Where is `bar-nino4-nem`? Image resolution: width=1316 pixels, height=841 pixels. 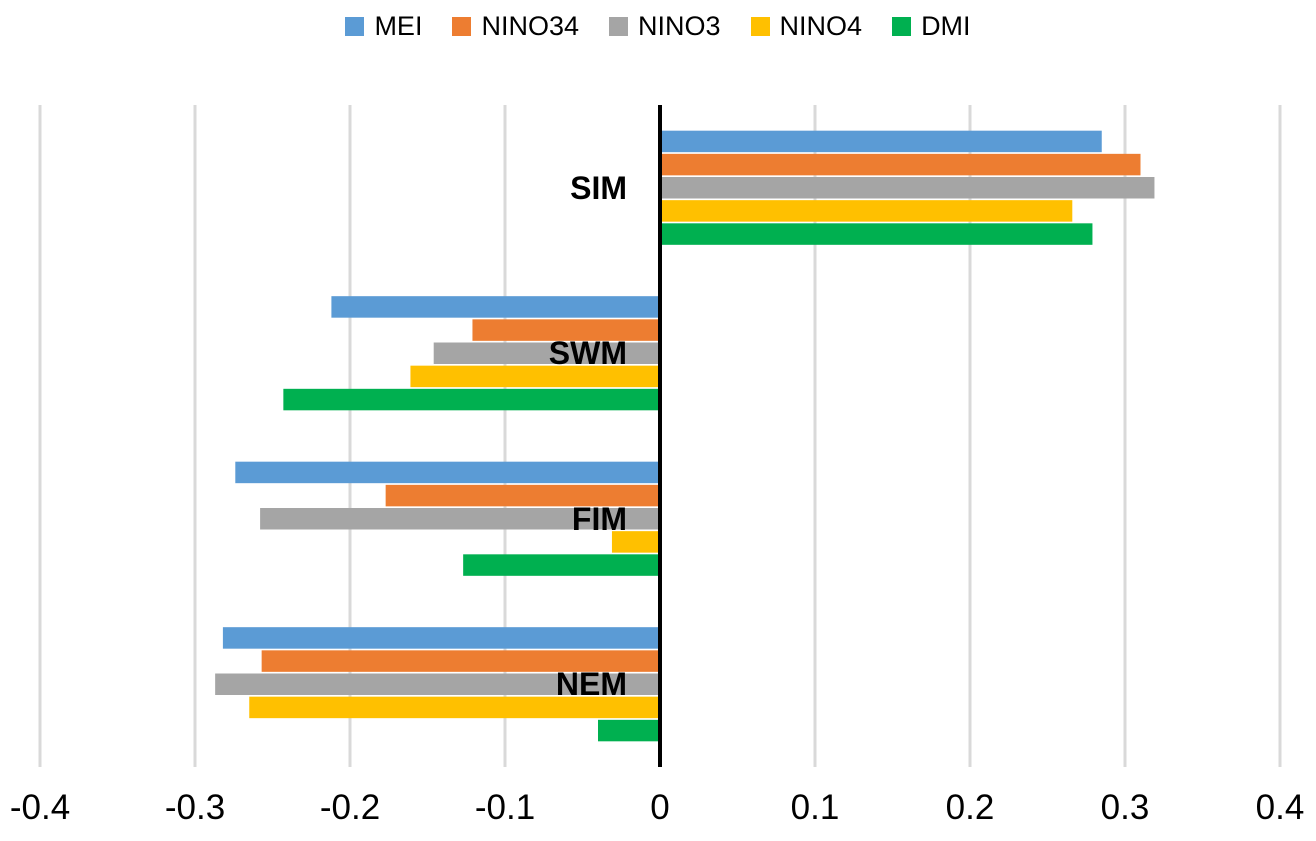
bar-nino4-nem is located at coordinates (454, 707).